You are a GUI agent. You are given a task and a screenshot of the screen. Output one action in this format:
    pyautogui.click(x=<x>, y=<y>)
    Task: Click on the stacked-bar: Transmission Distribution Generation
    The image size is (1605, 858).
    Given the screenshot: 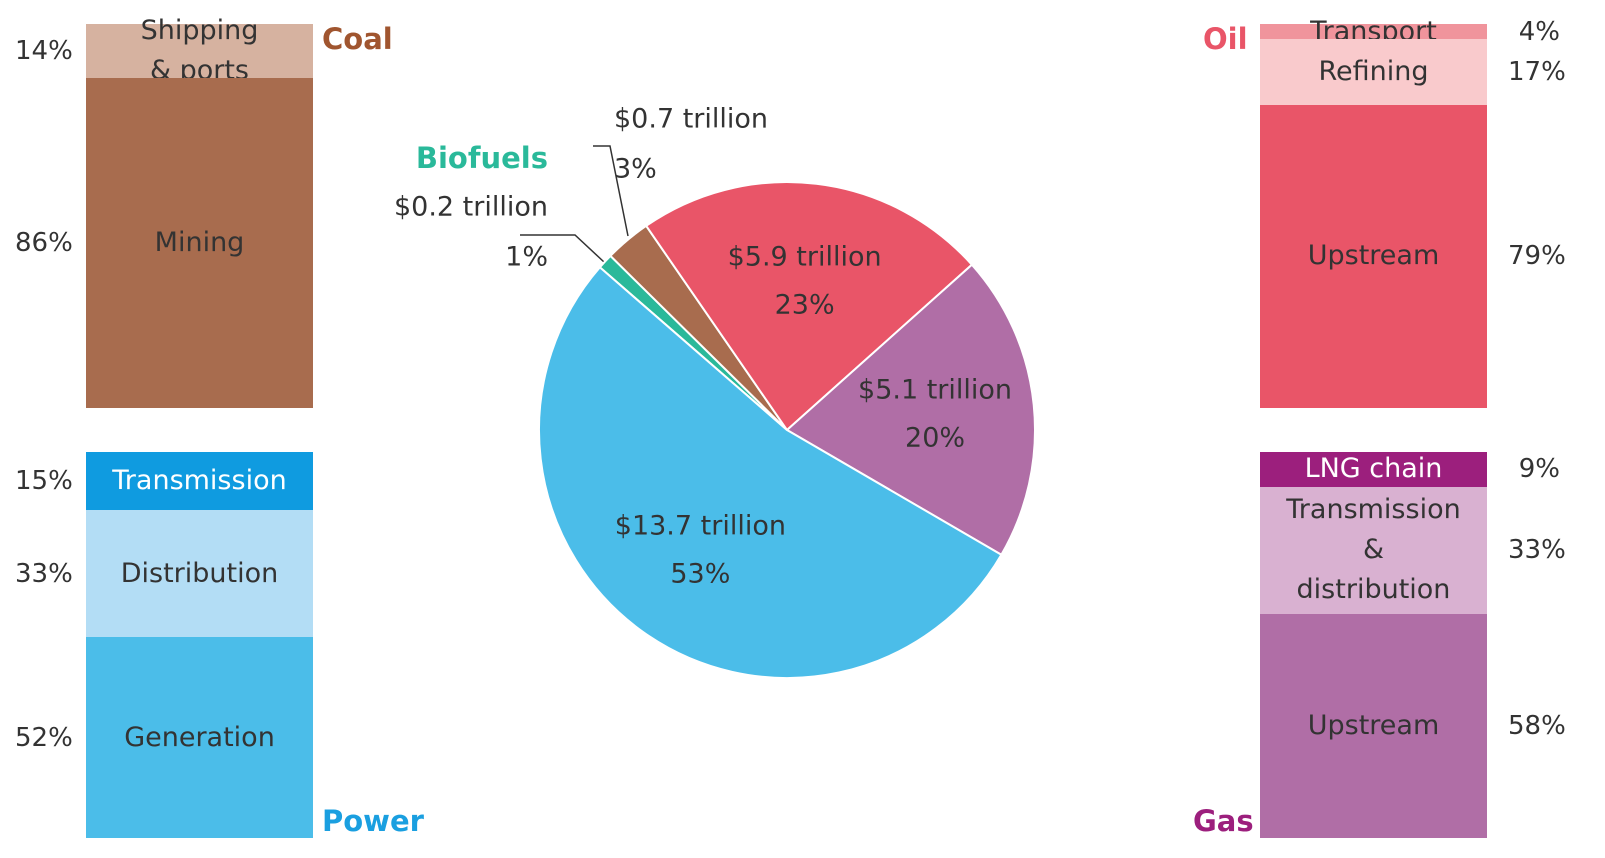 What is the action you would take?
    pyautogui.click(x=199, y=645)
    